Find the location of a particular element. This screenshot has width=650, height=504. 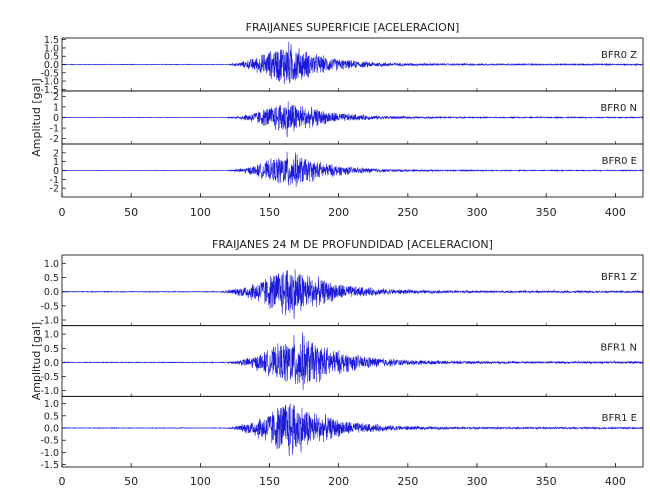

x-tick-label-0-0: 0 is located at coordinates (62, 212).